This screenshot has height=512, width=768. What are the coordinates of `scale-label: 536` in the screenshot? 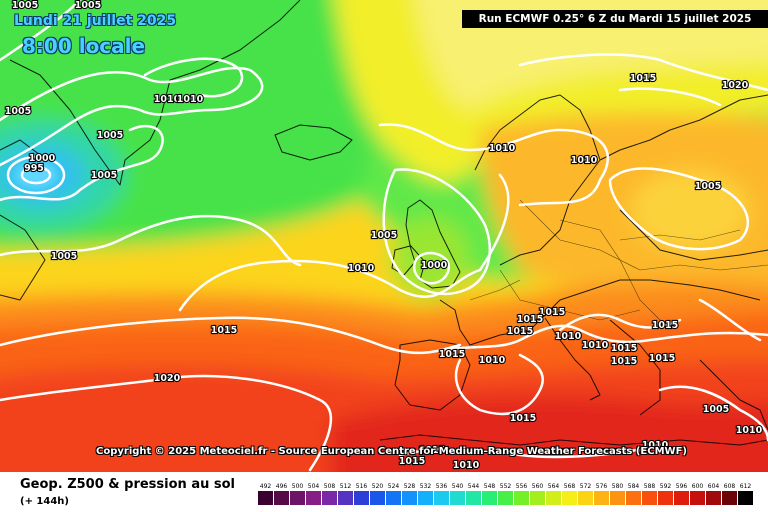 It's located at (442, 486).